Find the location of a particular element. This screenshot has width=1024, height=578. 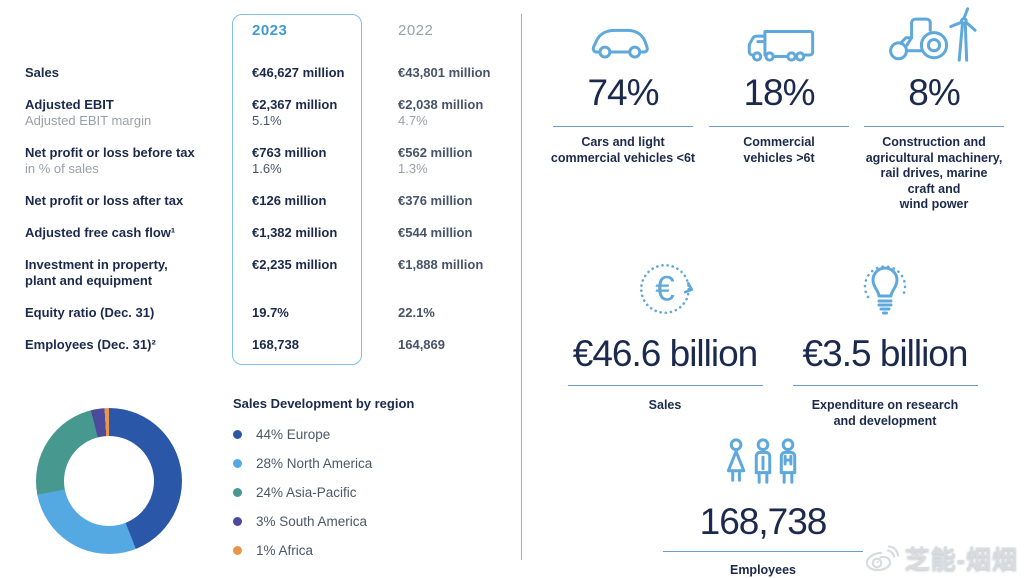

legend-dot-south-america is located at coordinates (237, 521).